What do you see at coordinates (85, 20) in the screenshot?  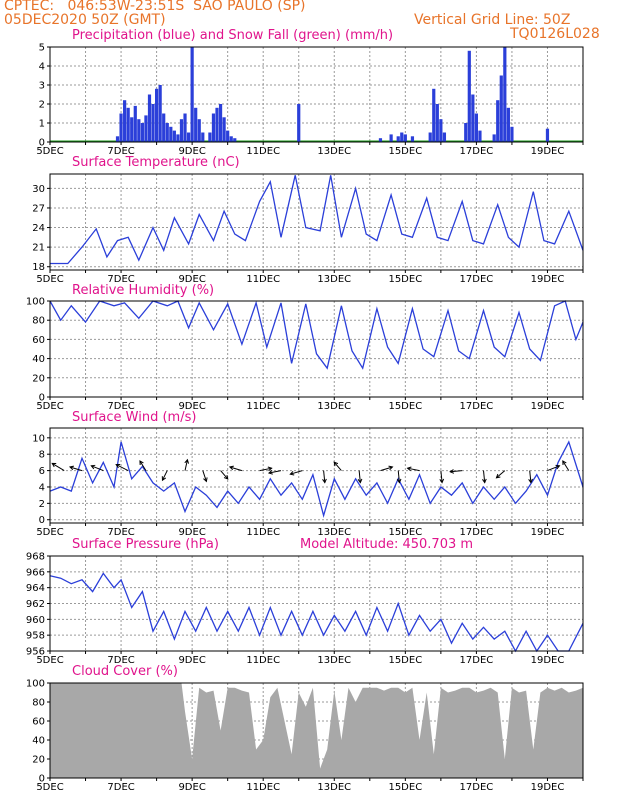 I see `header-run-time: 05DEC2020 50Z (GMT)` at bounding box center [85, 20].